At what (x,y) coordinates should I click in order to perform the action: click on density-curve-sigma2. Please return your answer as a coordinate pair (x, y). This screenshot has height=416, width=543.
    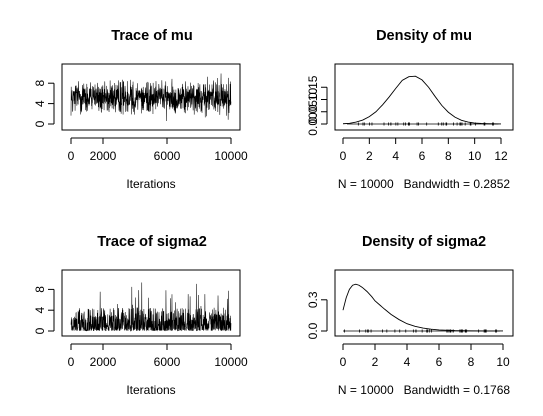
    Looking at the image, I should click on (423, 307).